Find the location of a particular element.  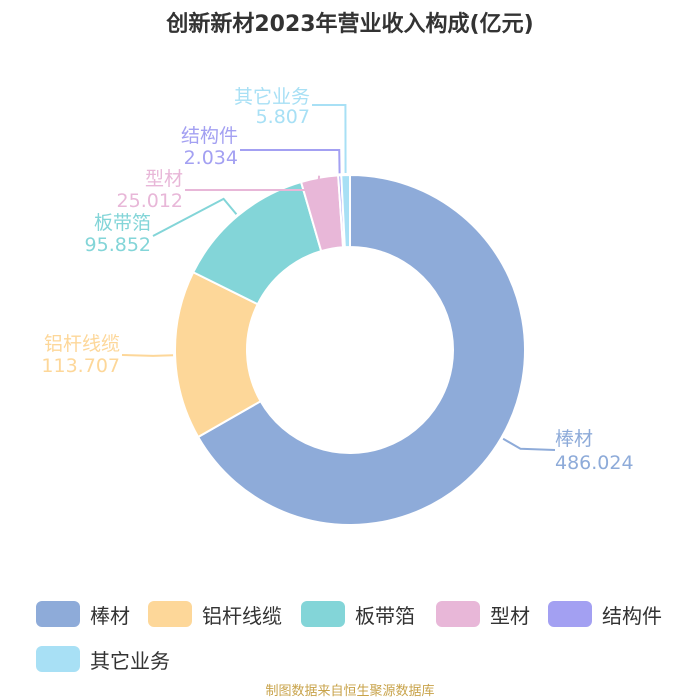

slice-name-label: 板带箔 is located at coordinates (122, 223).